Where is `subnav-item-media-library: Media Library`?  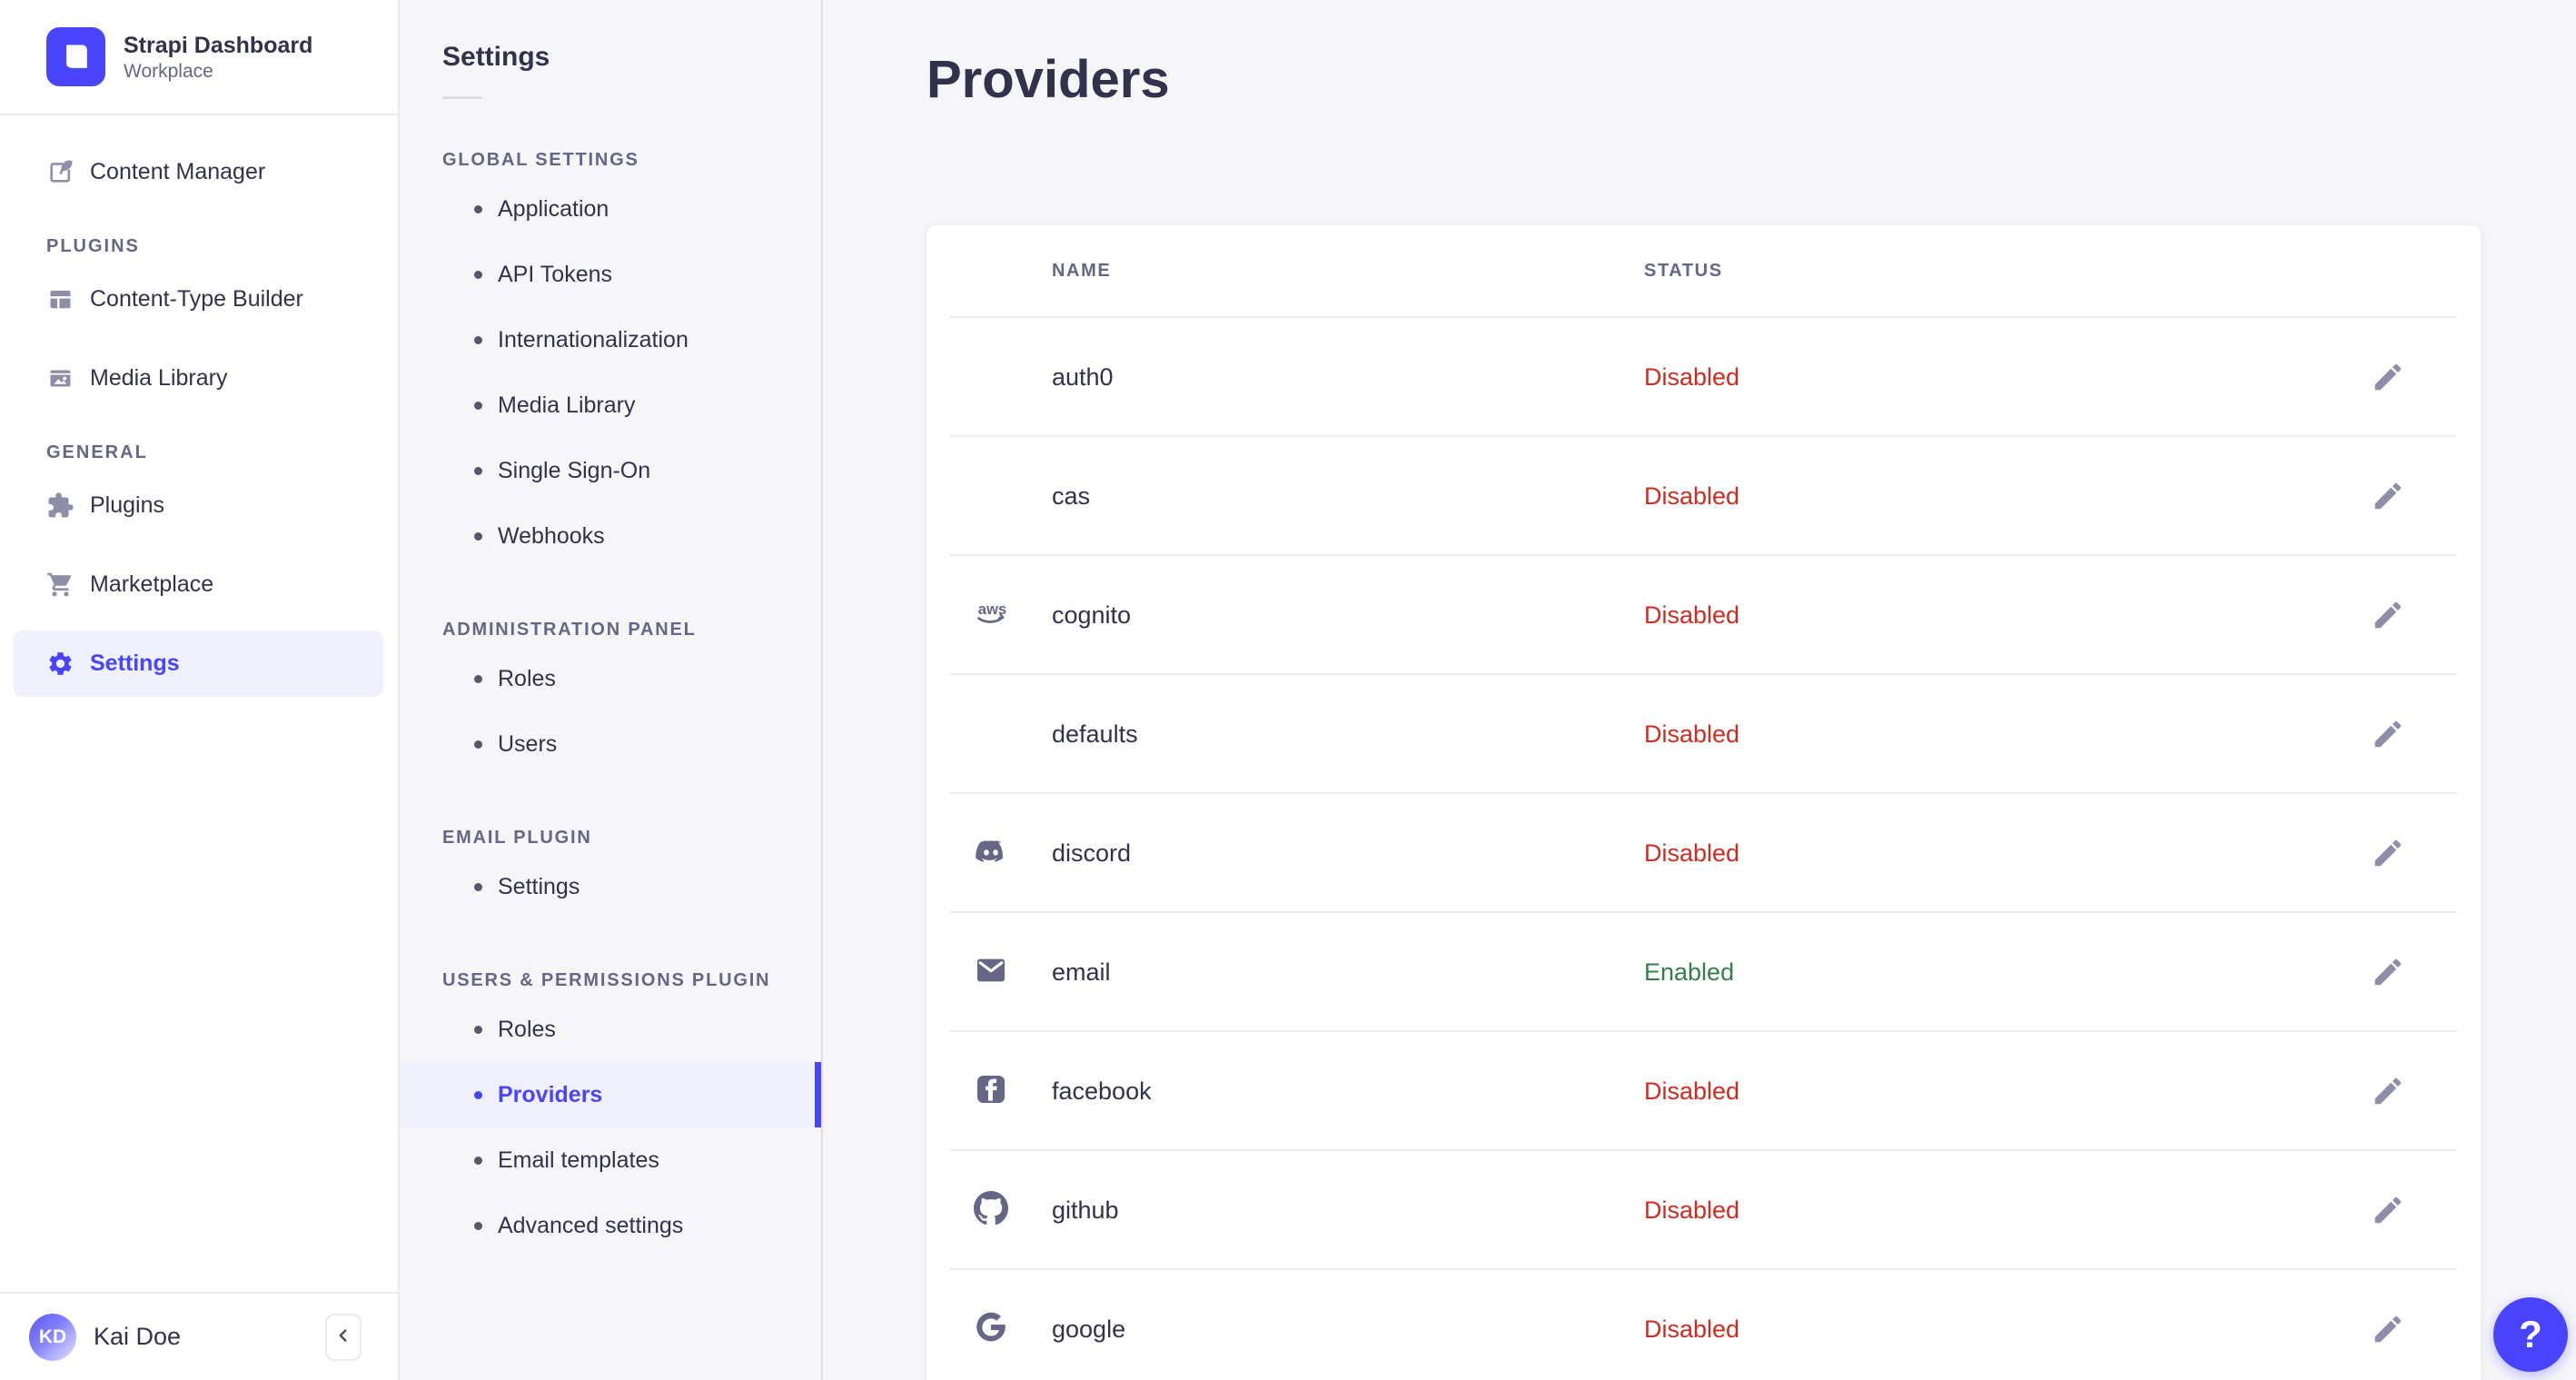 subnav-item-media-library: Media Library is located at coordinates (610, 405).